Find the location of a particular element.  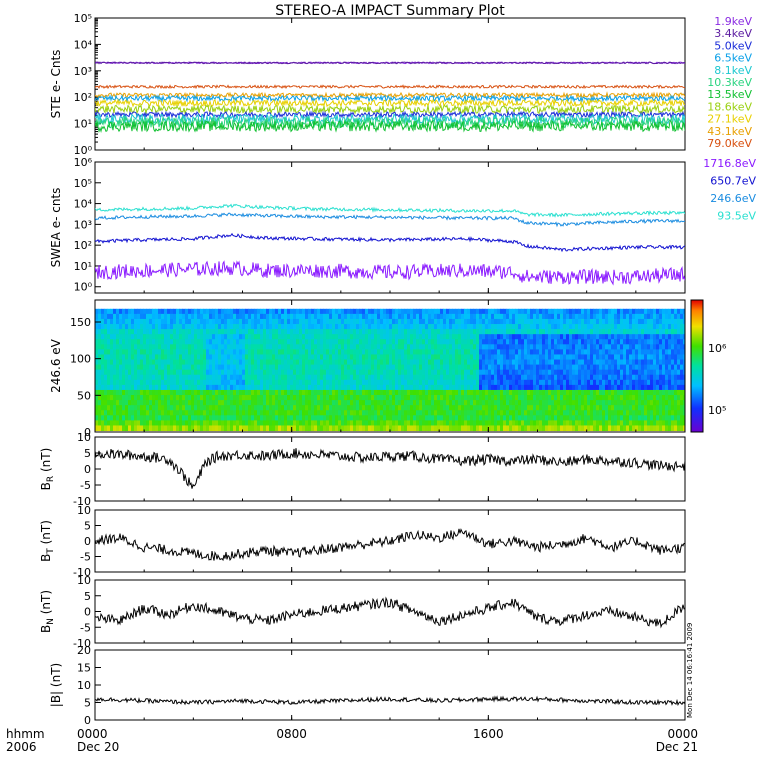

ste-ytick-label: 10¹ is located at coordinates (83, 124).